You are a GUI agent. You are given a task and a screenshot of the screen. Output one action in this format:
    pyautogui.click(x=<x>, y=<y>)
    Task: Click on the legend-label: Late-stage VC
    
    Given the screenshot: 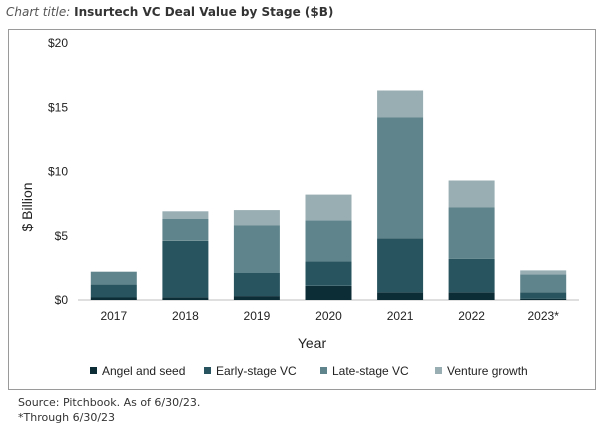 What is the action you would take?
    pyautogui.click(x=370, y=371)
    